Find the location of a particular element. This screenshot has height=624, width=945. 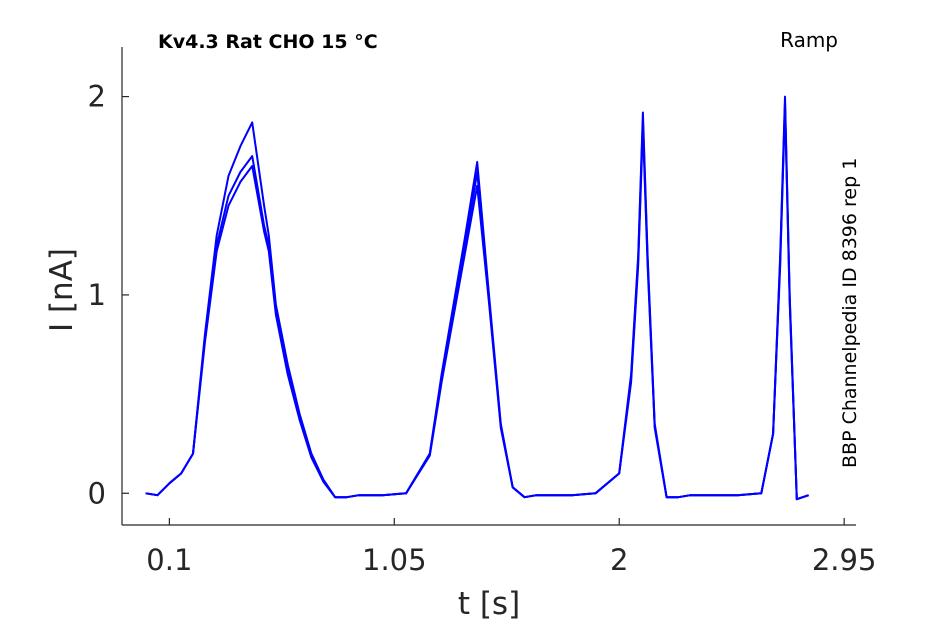

y-tick-label: 2 is located at coordinates (97, 97).